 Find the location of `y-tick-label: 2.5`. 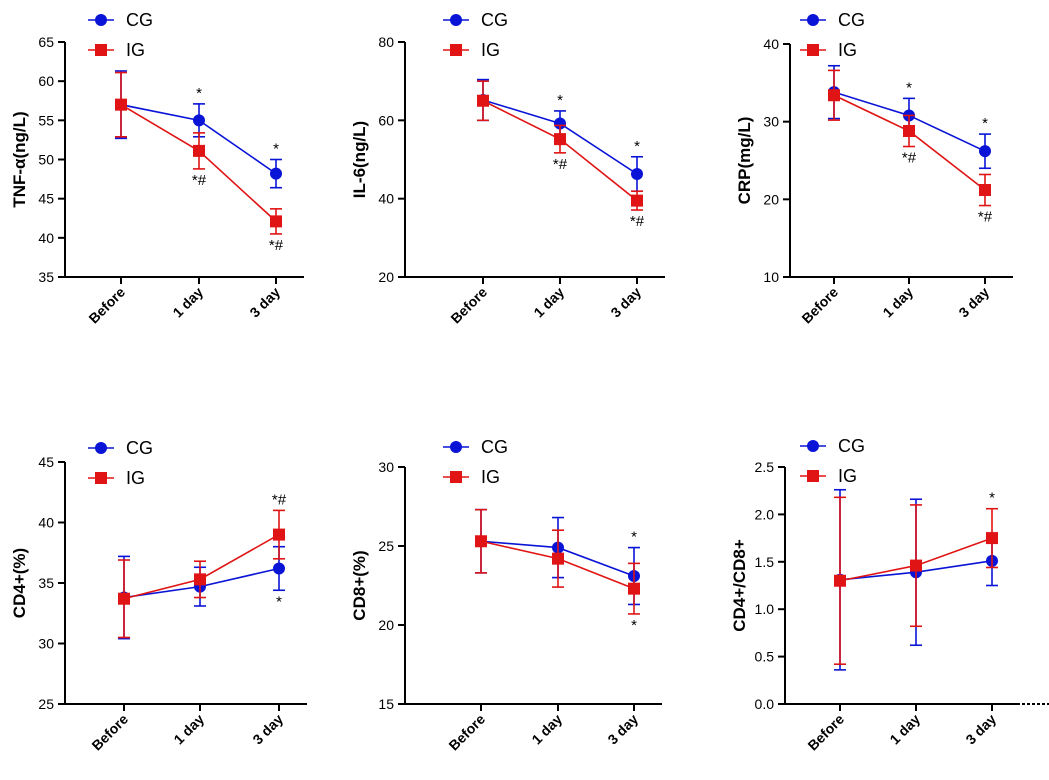

y-tick-label: 2.5 is located at coordinates (765, 467).